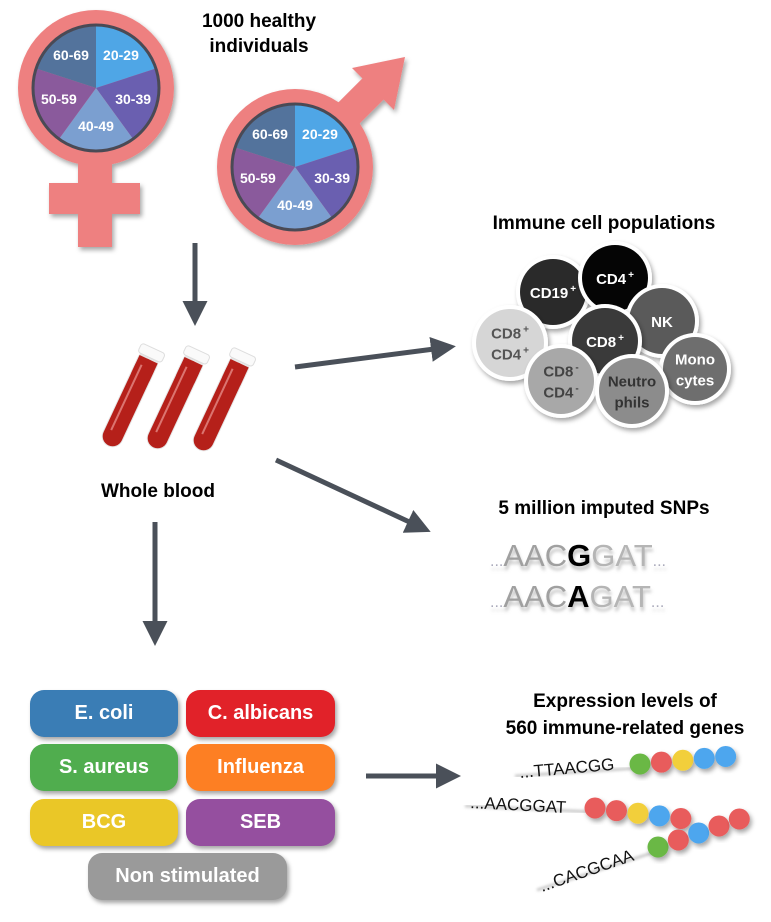 This screenshot has height=922, width=771. I want to click on expression-sequence: ...AACGGAT, so click(578, 811).